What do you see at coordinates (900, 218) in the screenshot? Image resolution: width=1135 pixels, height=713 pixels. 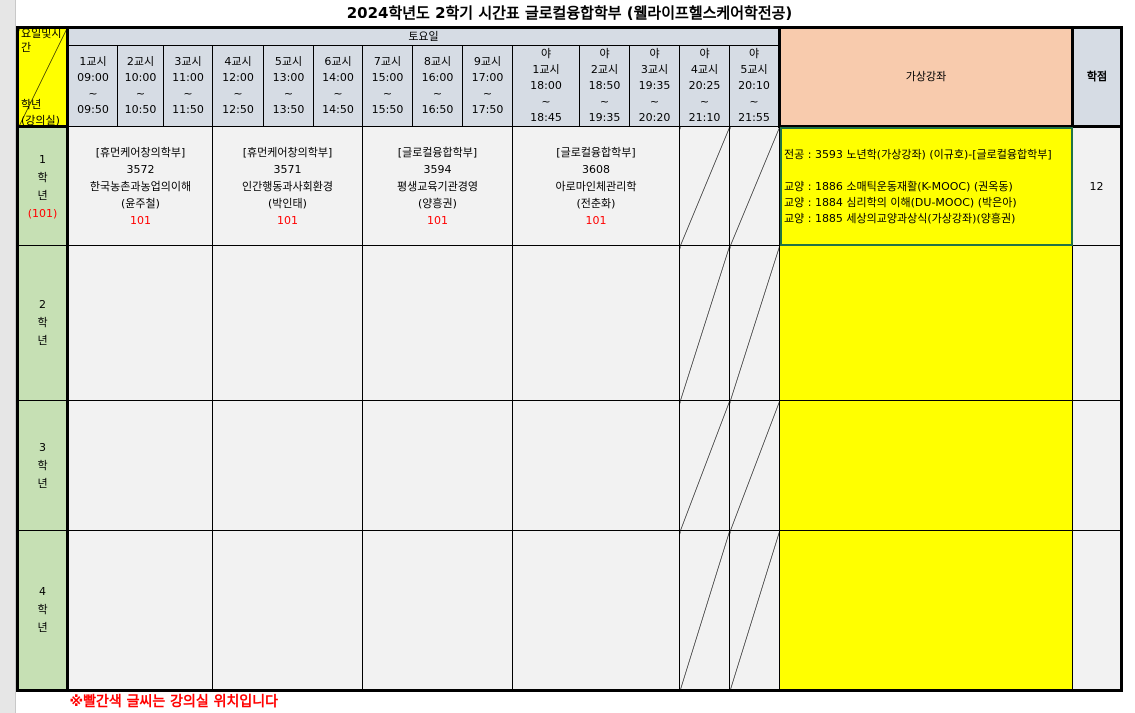 I see `virtual-course-item: 교양 : 1885 세상의교양과상식(가상강좌)(양흥권)` at bounding box center [900, 218].